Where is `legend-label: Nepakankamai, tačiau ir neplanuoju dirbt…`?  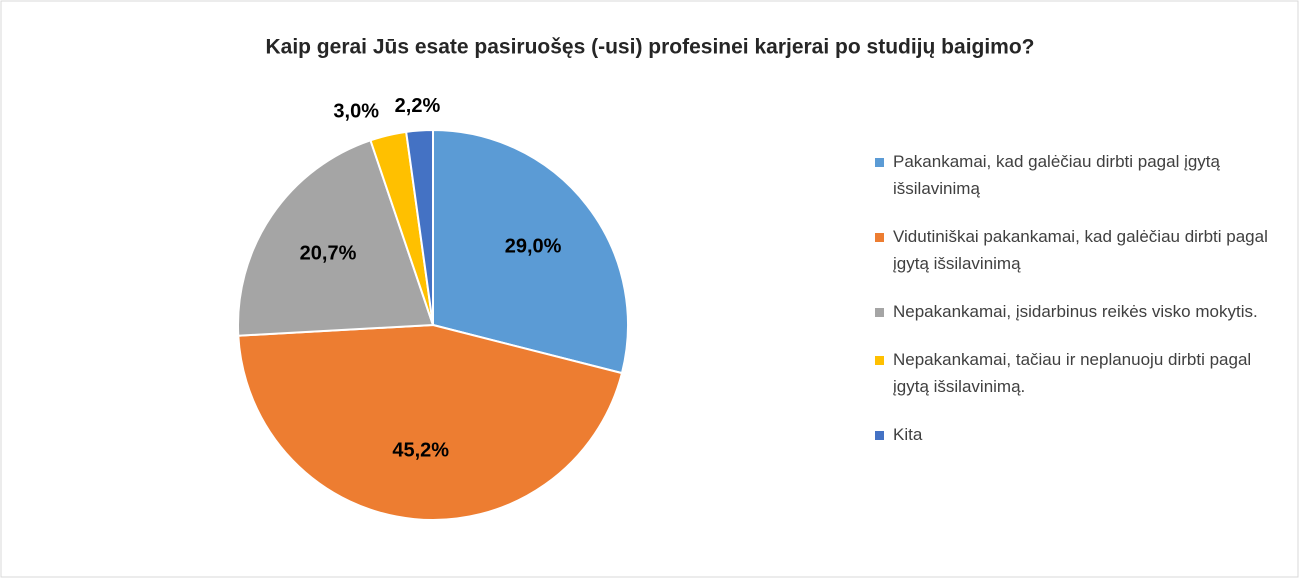
legend-label: Nepakankamai, tačiau ir neplanuoju dirbt… is located at coordinates (1072, 373).